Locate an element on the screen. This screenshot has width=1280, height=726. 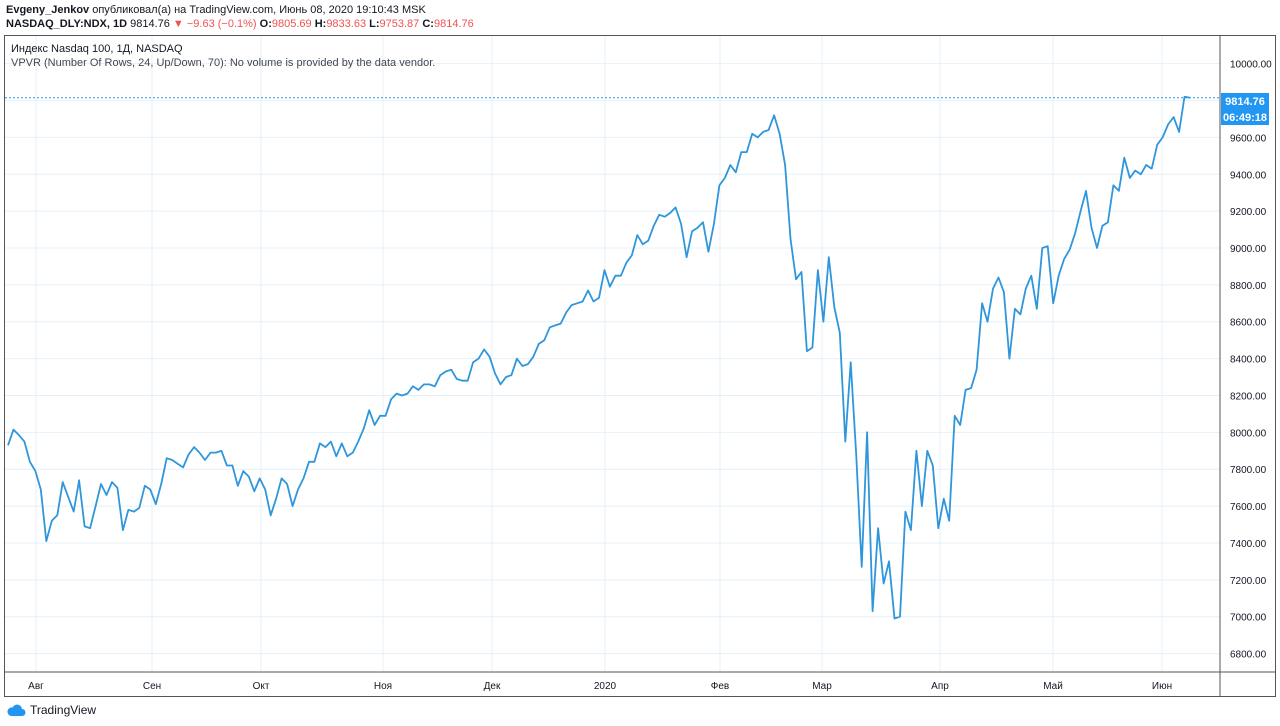
y-tick-label: 7000.00 is located at coordinates (1248, 618).